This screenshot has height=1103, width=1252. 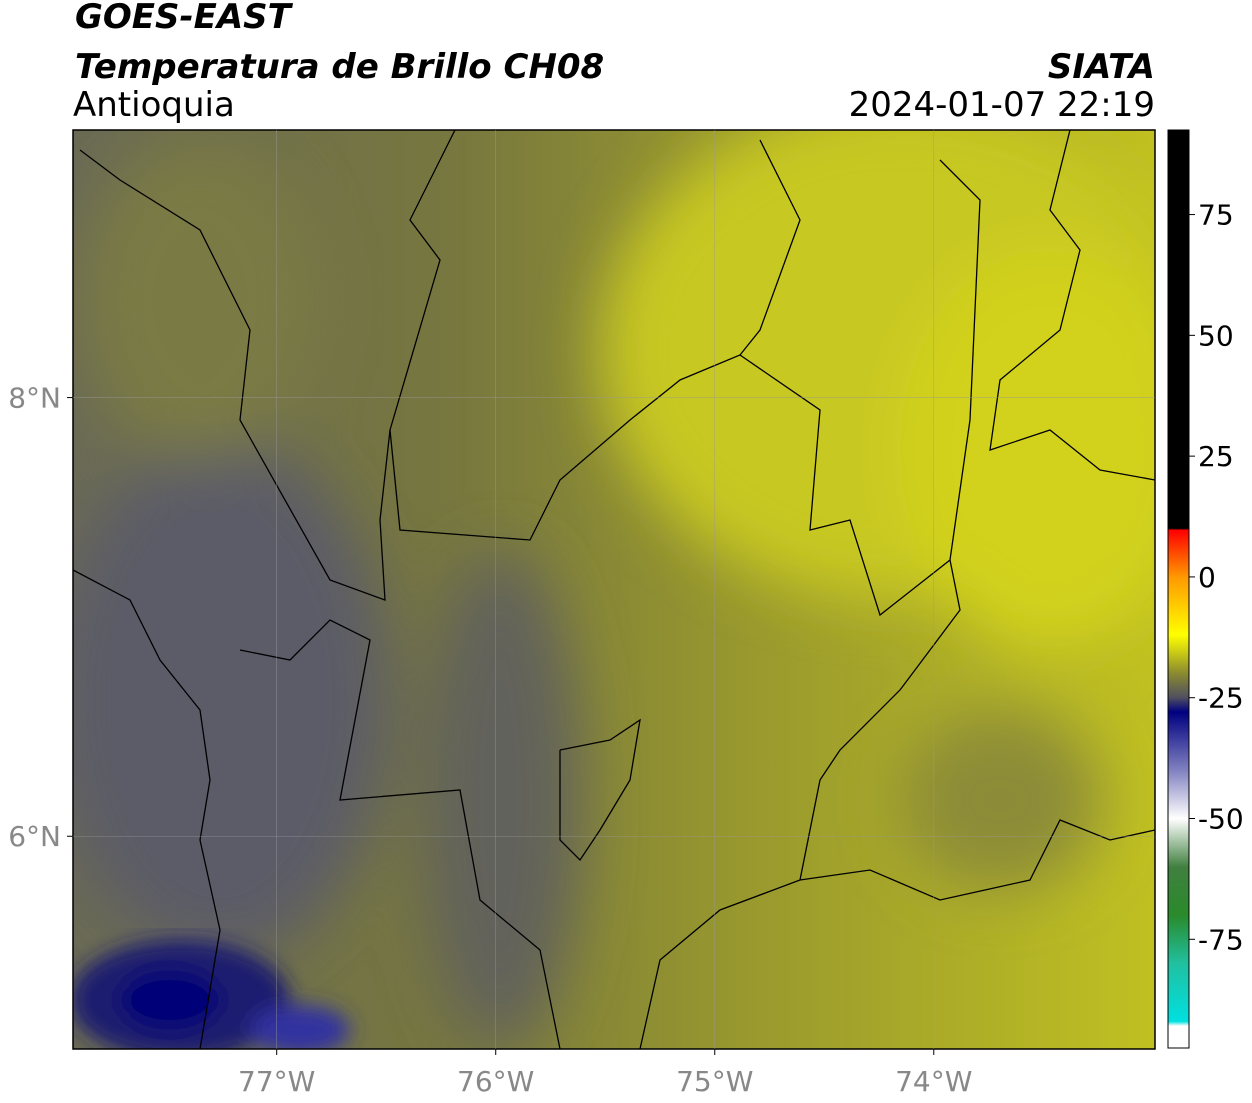 I want to click on colorbar, so click(x=1178, y=589).